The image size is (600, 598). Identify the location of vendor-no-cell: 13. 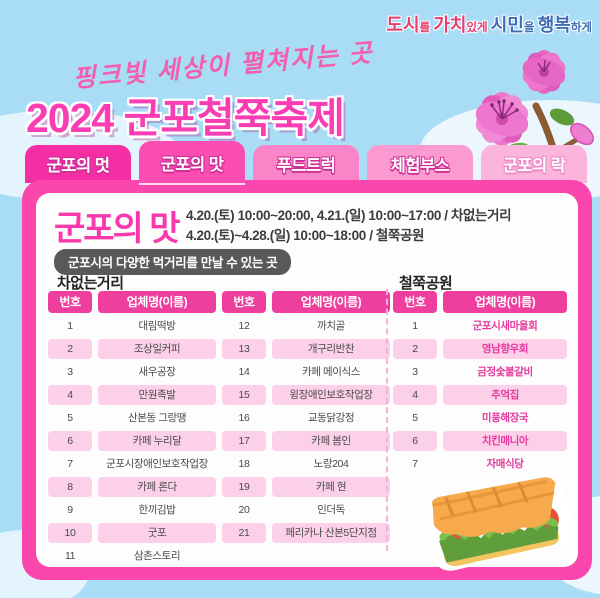
(244, 349).